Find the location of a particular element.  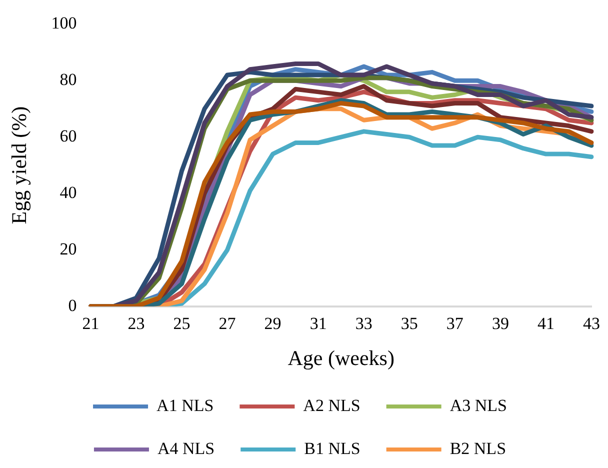

x-tick-label: 23 is located at coordinates (136, 324).